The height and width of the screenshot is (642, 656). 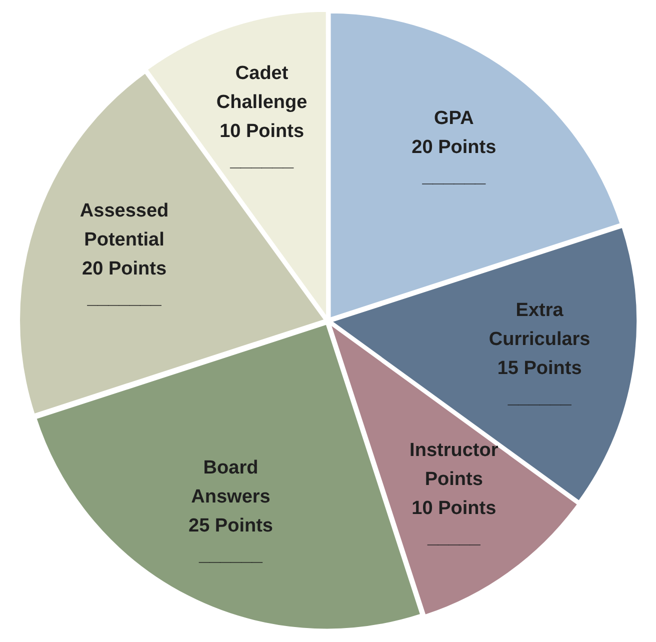 I want to click on slice-label: Assessed Potential, so click(x=124, y=225).